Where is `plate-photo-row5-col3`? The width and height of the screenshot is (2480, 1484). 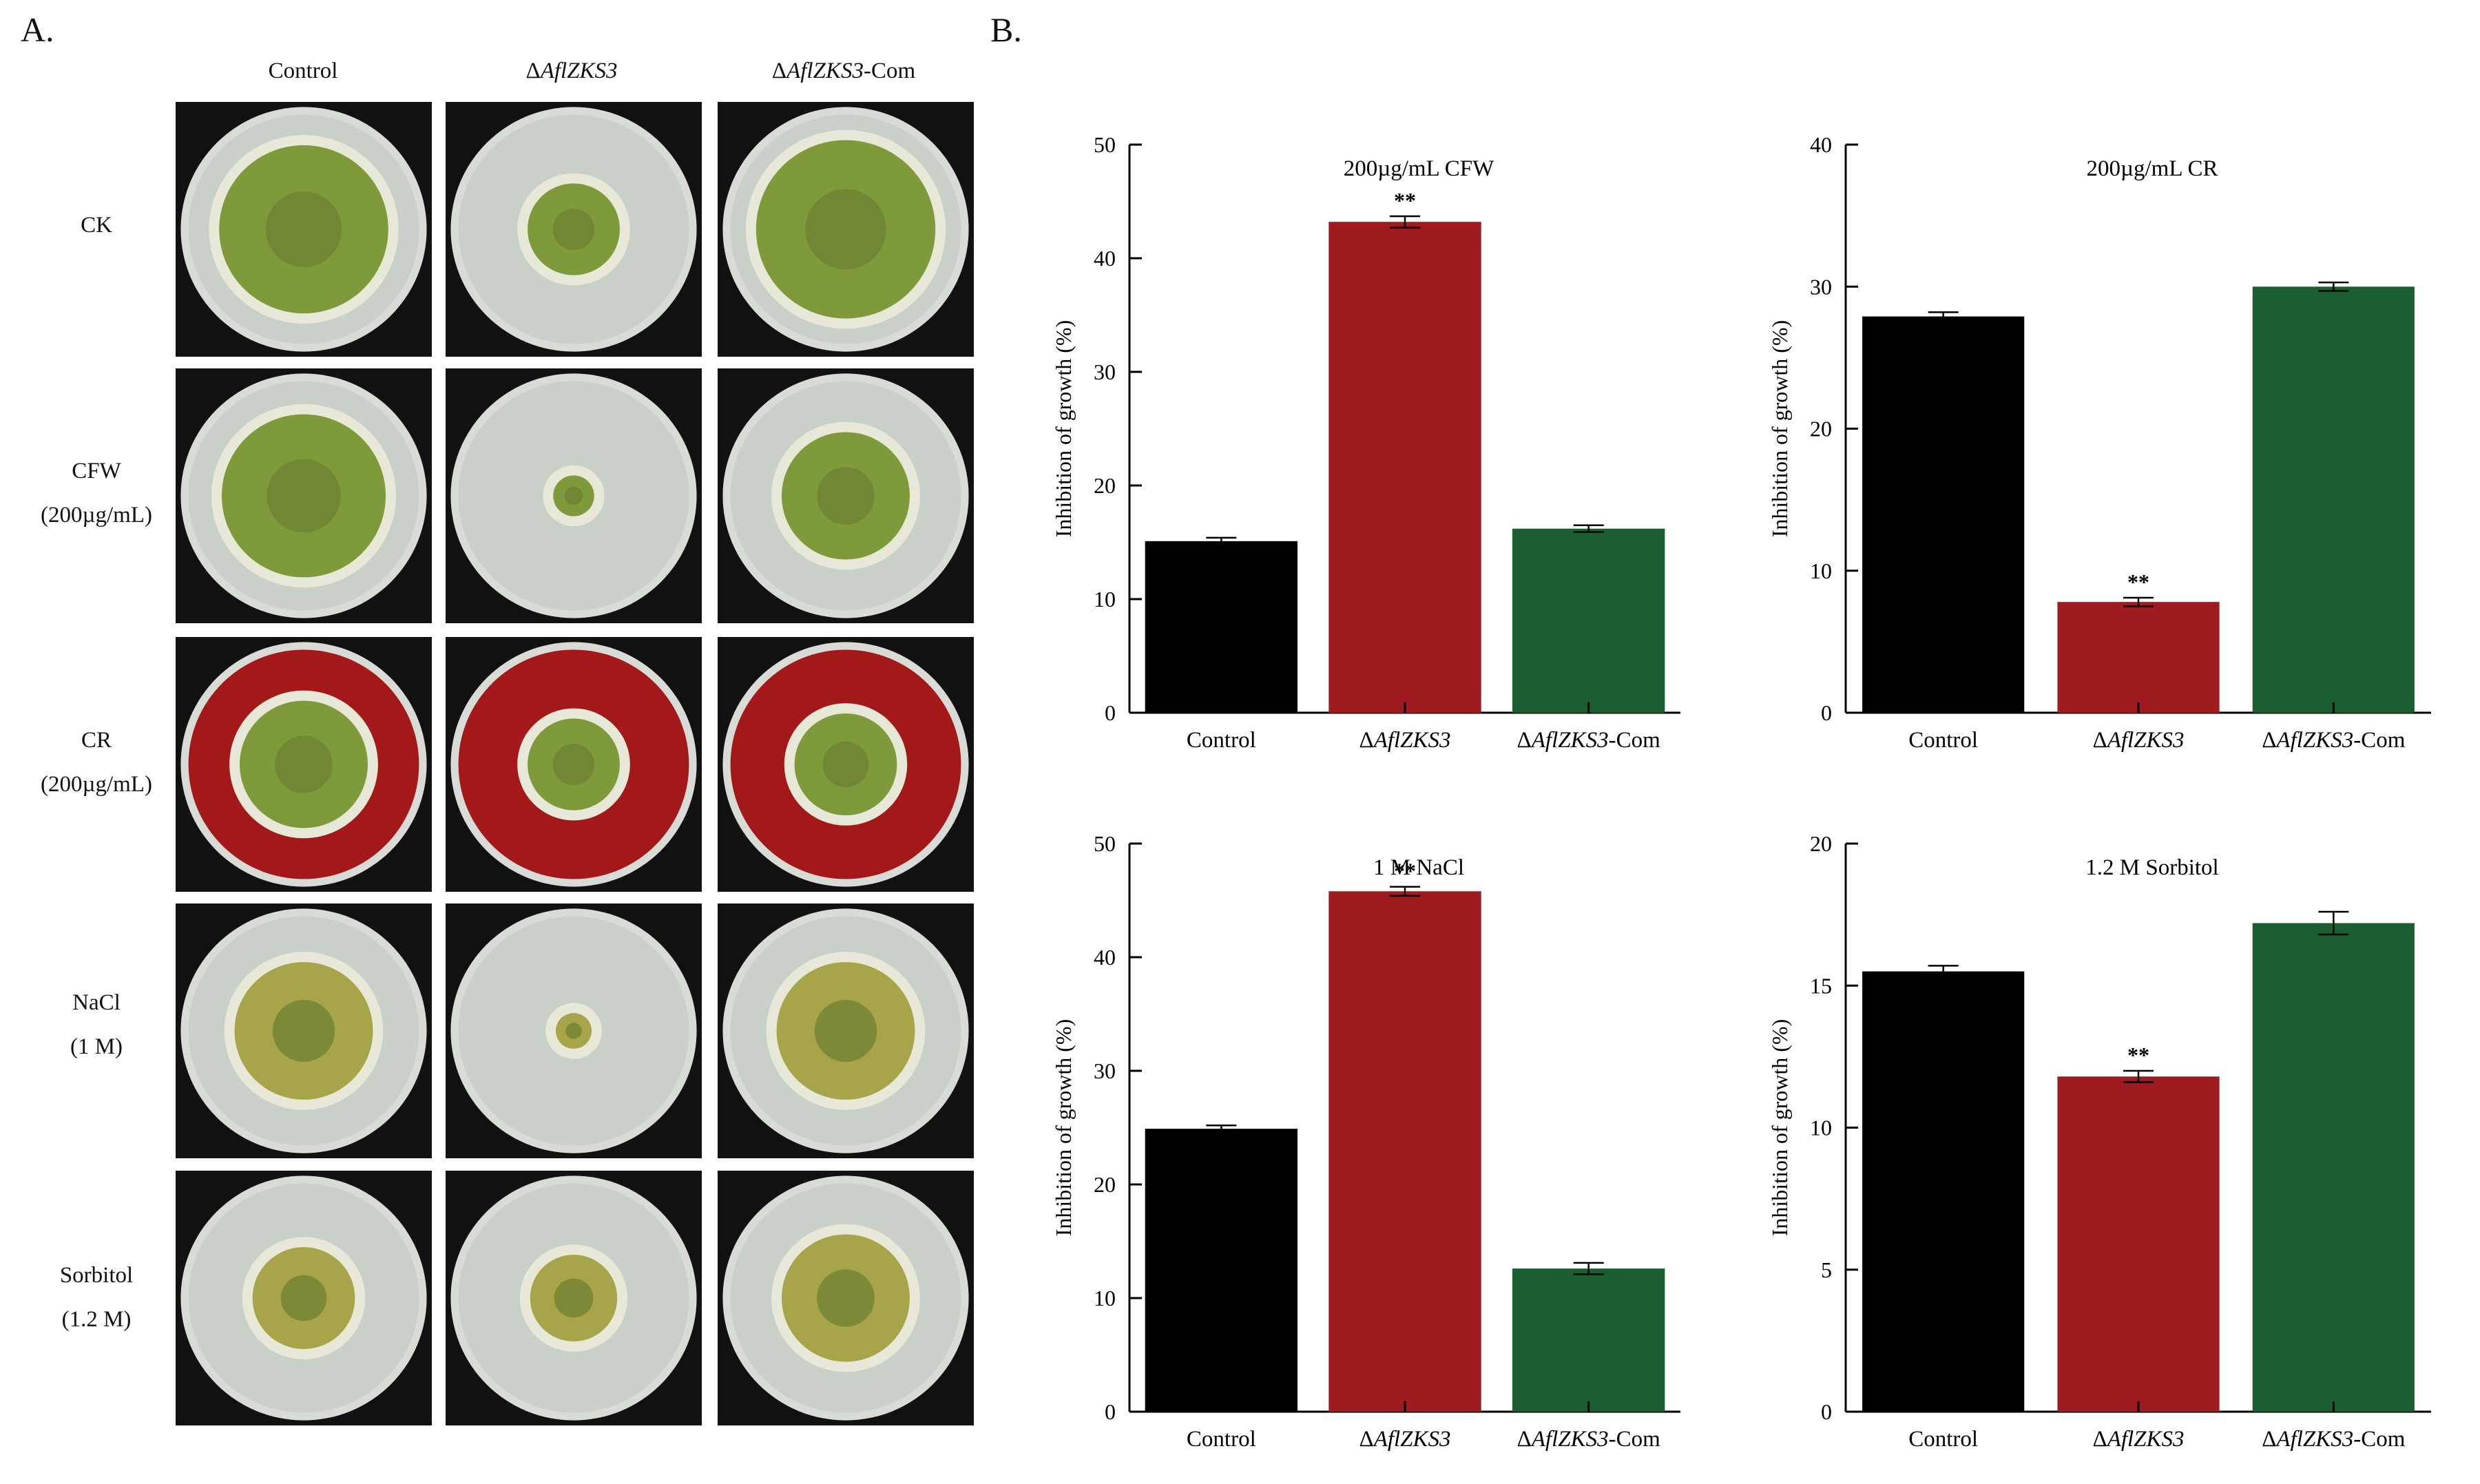
plate-photo-row5-col3 is located at coordinates (846, 1298).